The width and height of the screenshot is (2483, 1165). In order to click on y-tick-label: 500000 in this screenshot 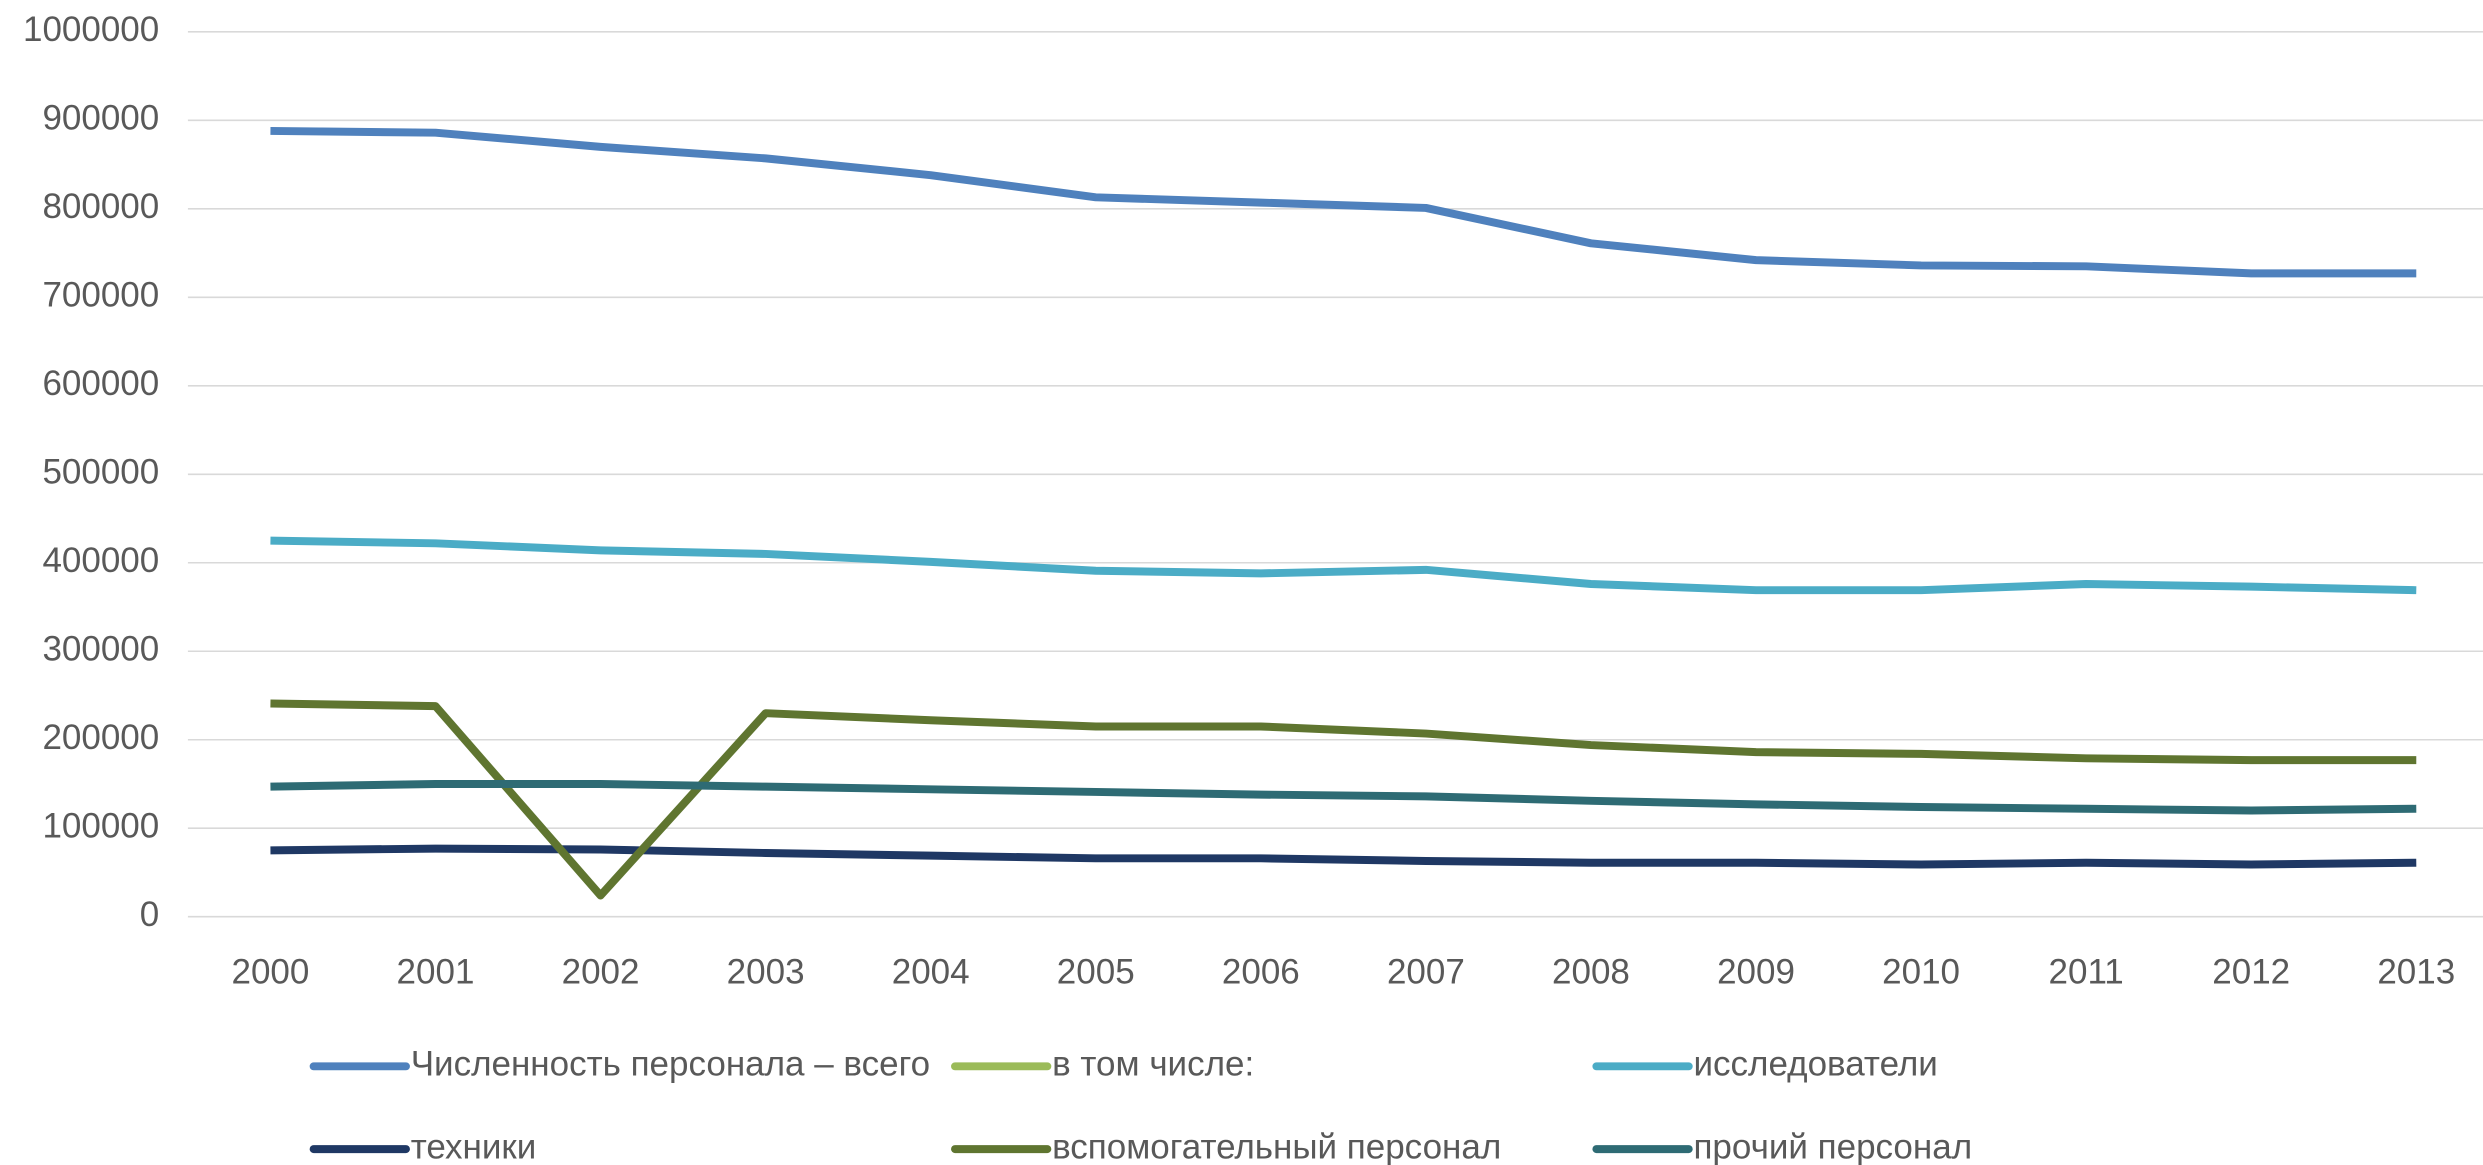, I will do `click(100, 472)`.